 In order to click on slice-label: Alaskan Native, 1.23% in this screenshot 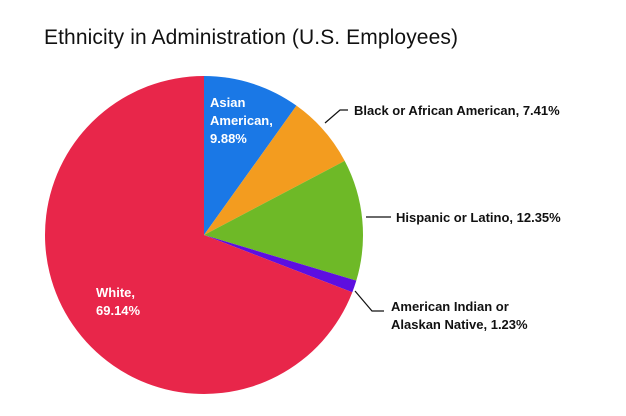, I will do `click(459, 324)`.